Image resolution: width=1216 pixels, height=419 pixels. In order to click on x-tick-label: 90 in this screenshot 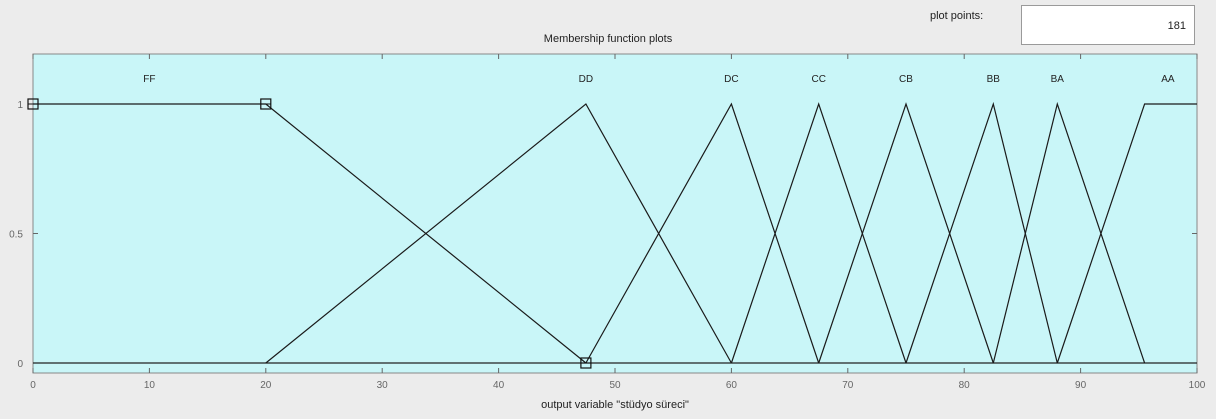, I will do `click(1081, 385)`.